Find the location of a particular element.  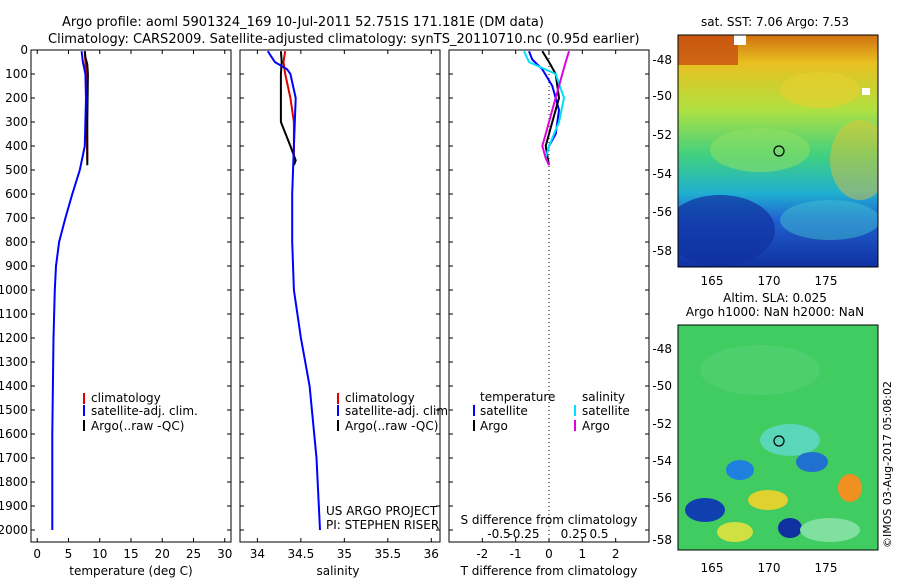

sla-argo-position-marker is located at coordinates (779, 441).